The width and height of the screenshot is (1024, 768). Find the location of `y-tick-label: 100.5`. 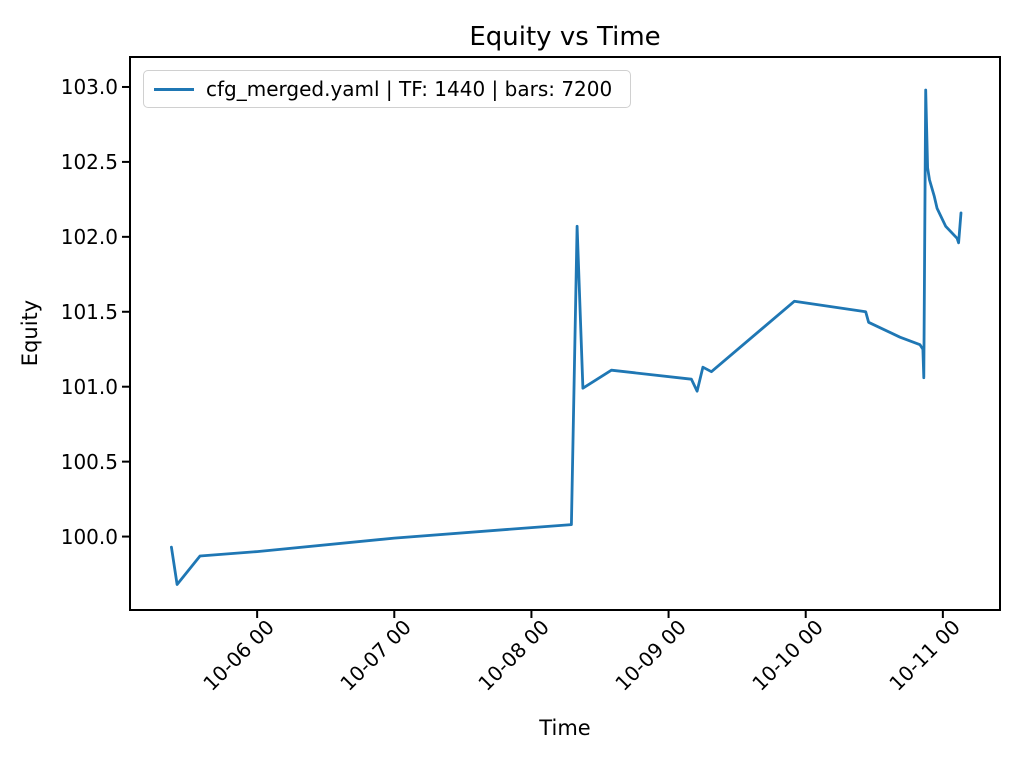

y-tick-label: 100.5 is located at coordinates (89, 461).